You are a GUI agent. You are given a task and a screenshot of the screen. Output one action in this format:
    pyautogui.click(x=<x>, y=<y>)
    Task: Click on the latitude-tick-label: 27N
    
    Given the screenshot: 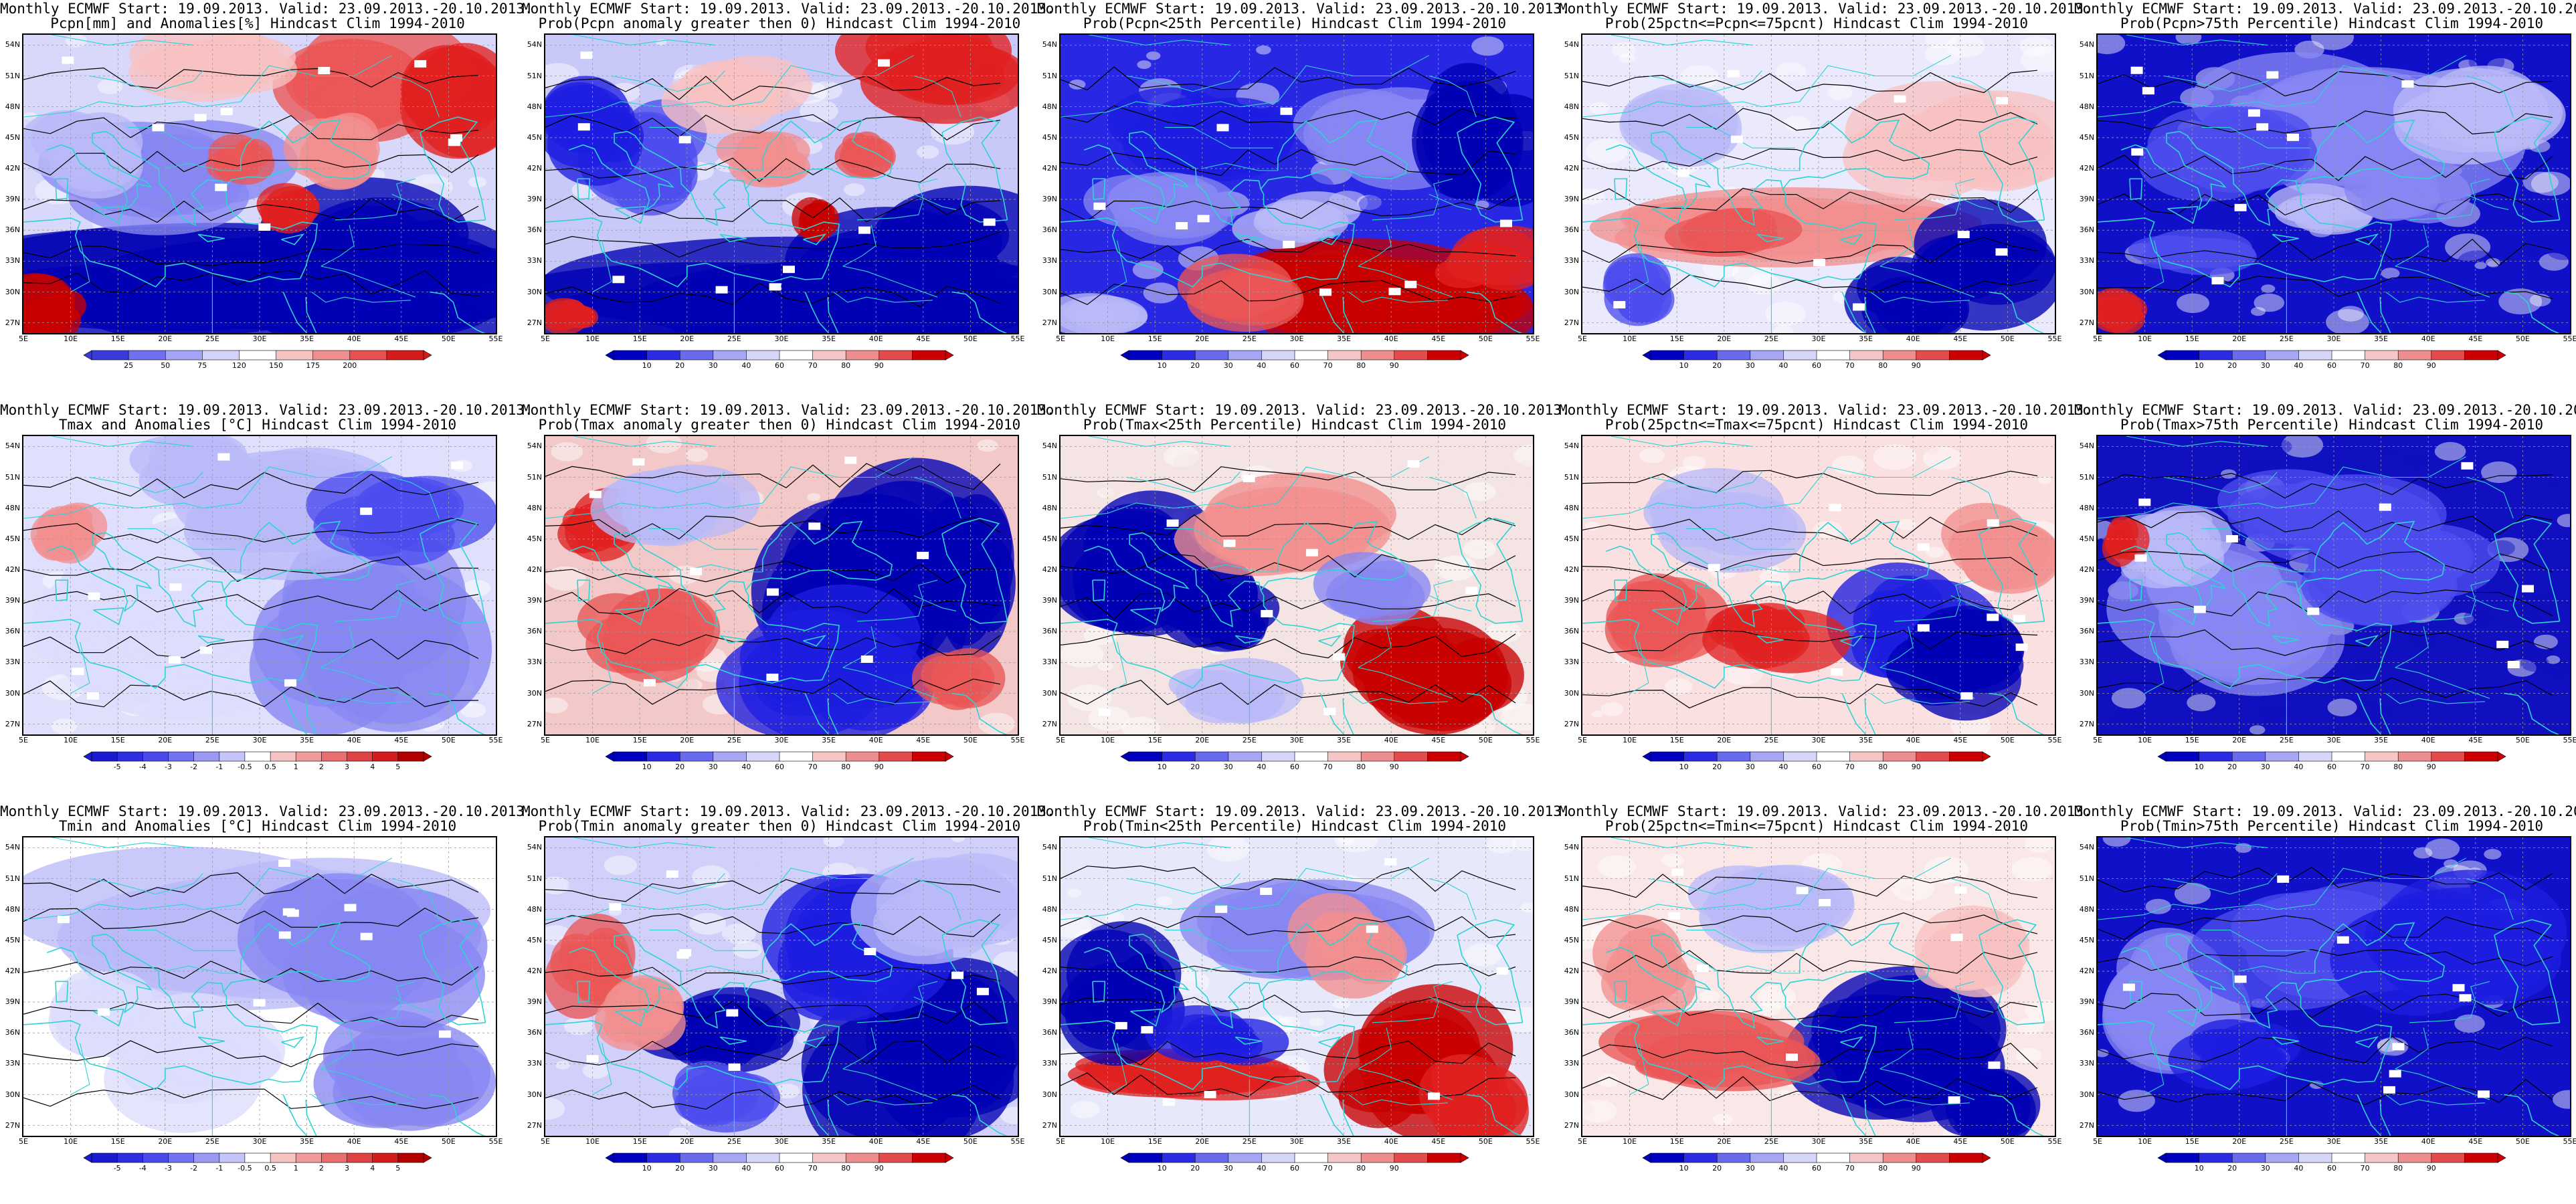 What is the action you would take?
    pyautogui.click(x=12, y=723)
    